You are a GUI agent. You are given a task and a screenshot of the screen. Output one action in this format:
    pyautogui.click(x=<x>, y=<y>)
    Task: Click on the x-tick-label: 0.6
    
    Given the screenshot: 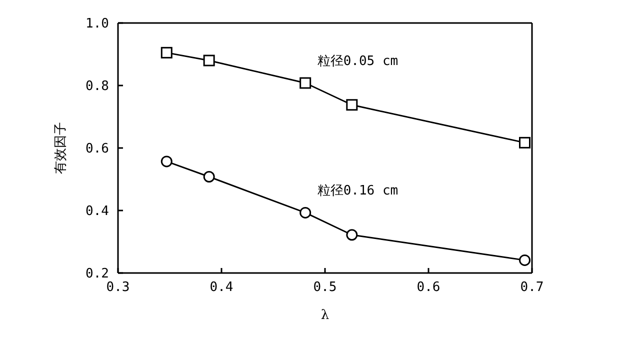 What is the action you would take?
    pyautogui.click(x=428, y=288)
    